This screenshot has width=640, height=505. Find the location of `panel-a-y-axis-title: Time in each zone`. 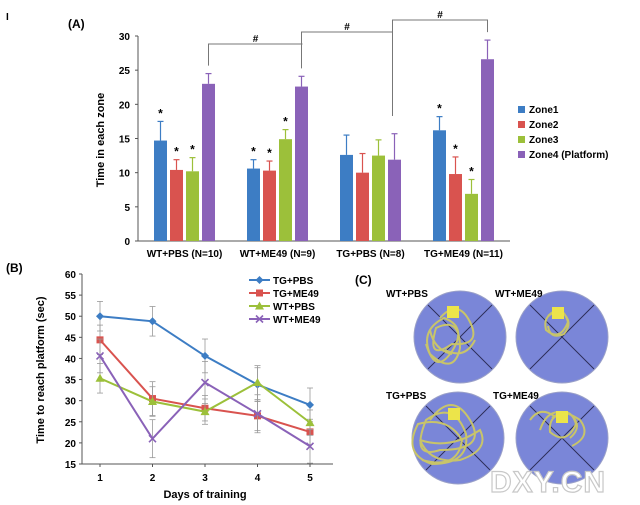

panel-a-y-axis-title: Time in each zone is located at coordinates (101, 140).